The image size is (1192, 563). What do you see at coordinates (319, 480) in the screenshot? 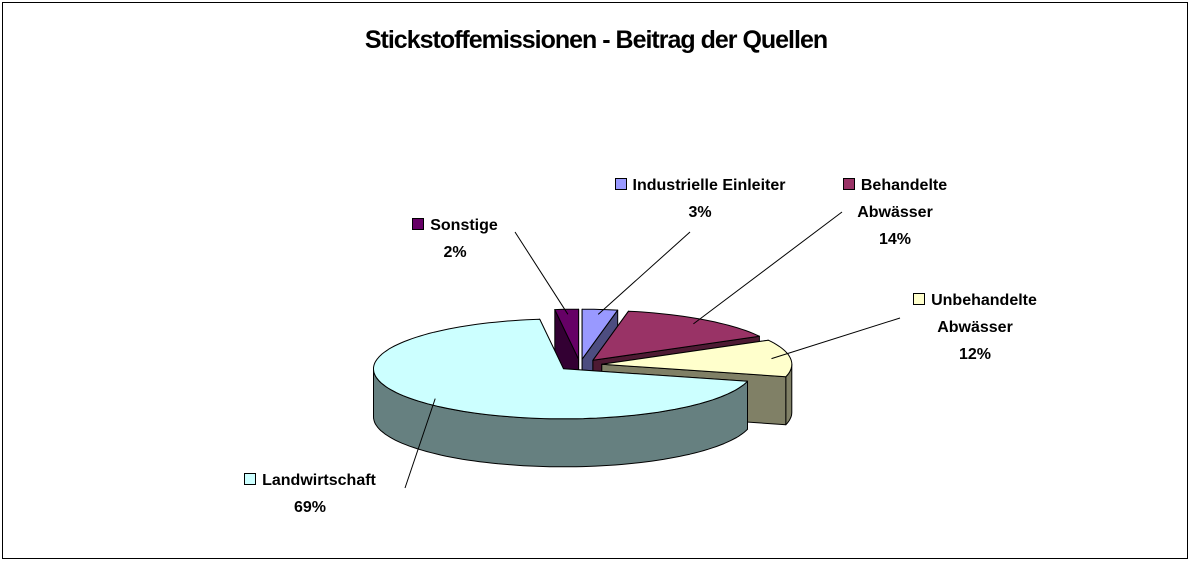
I see `category-name: Landwirtschaft` at bounding box center [319, 480].